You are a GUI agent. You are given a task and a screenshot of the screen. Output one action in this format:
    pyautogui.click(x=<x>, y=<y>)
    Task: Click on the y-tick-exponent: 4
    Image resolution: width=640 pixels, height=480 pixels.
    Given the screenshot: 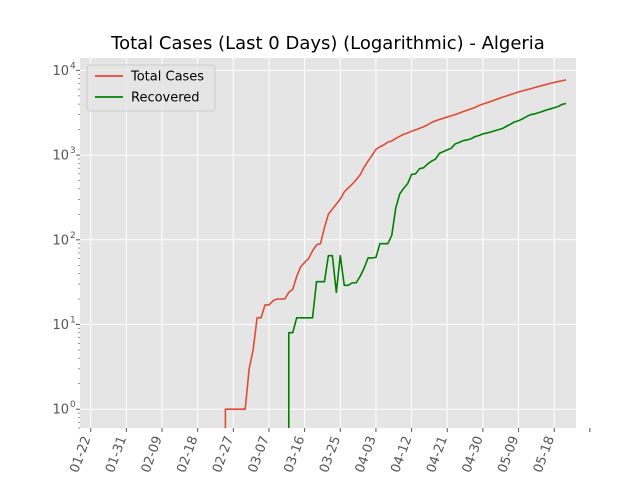 What is the action you would take?
    pyautogui.click(x=73, y=66)
    